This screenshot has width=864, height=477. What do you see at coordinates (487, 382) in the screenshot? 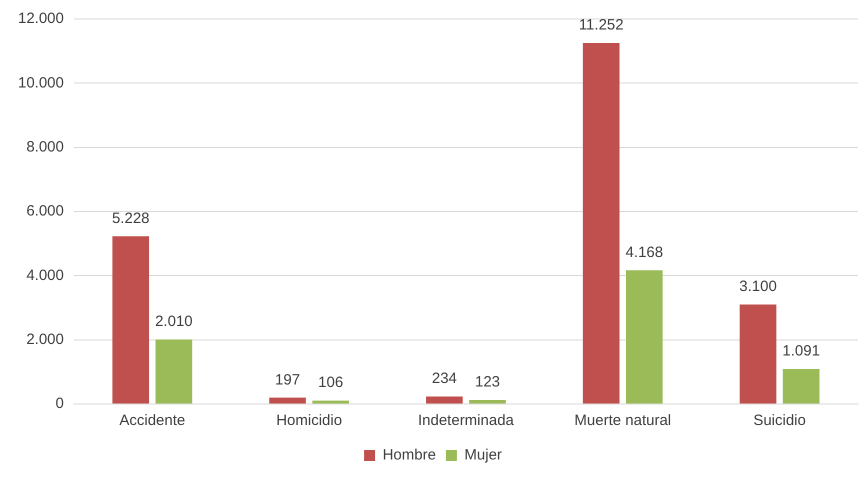
I see `data-label: 123` at bounding box center [487, 382].